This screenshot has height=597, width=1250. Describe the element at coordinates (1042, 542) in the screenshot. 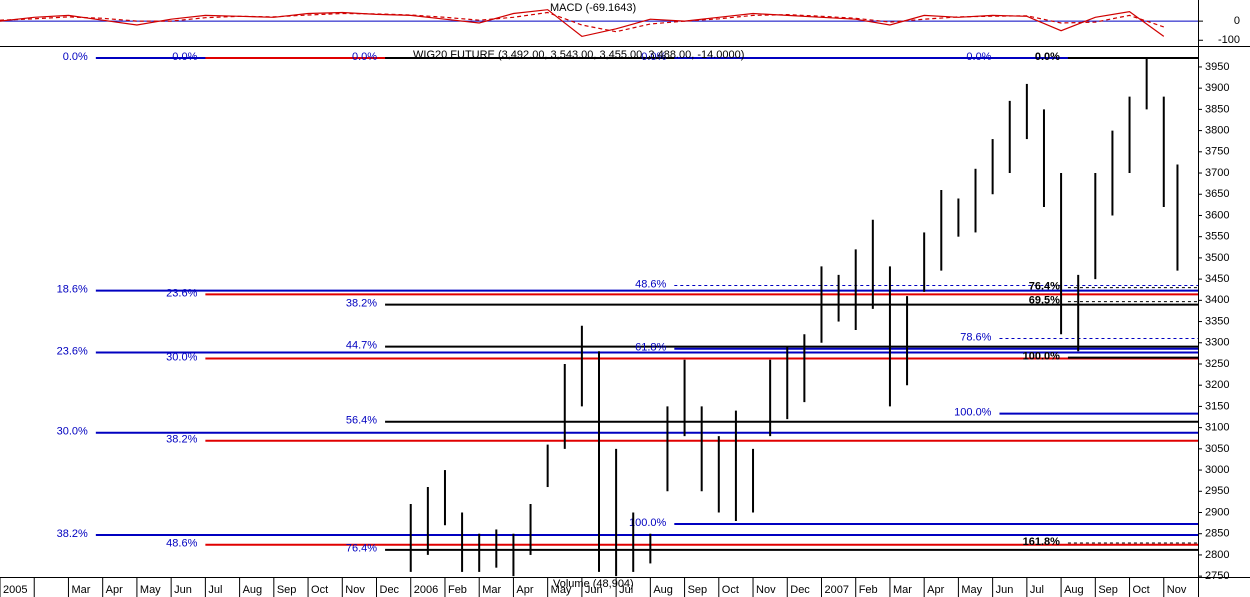

I see `fib-label: 161.8%` at that location.